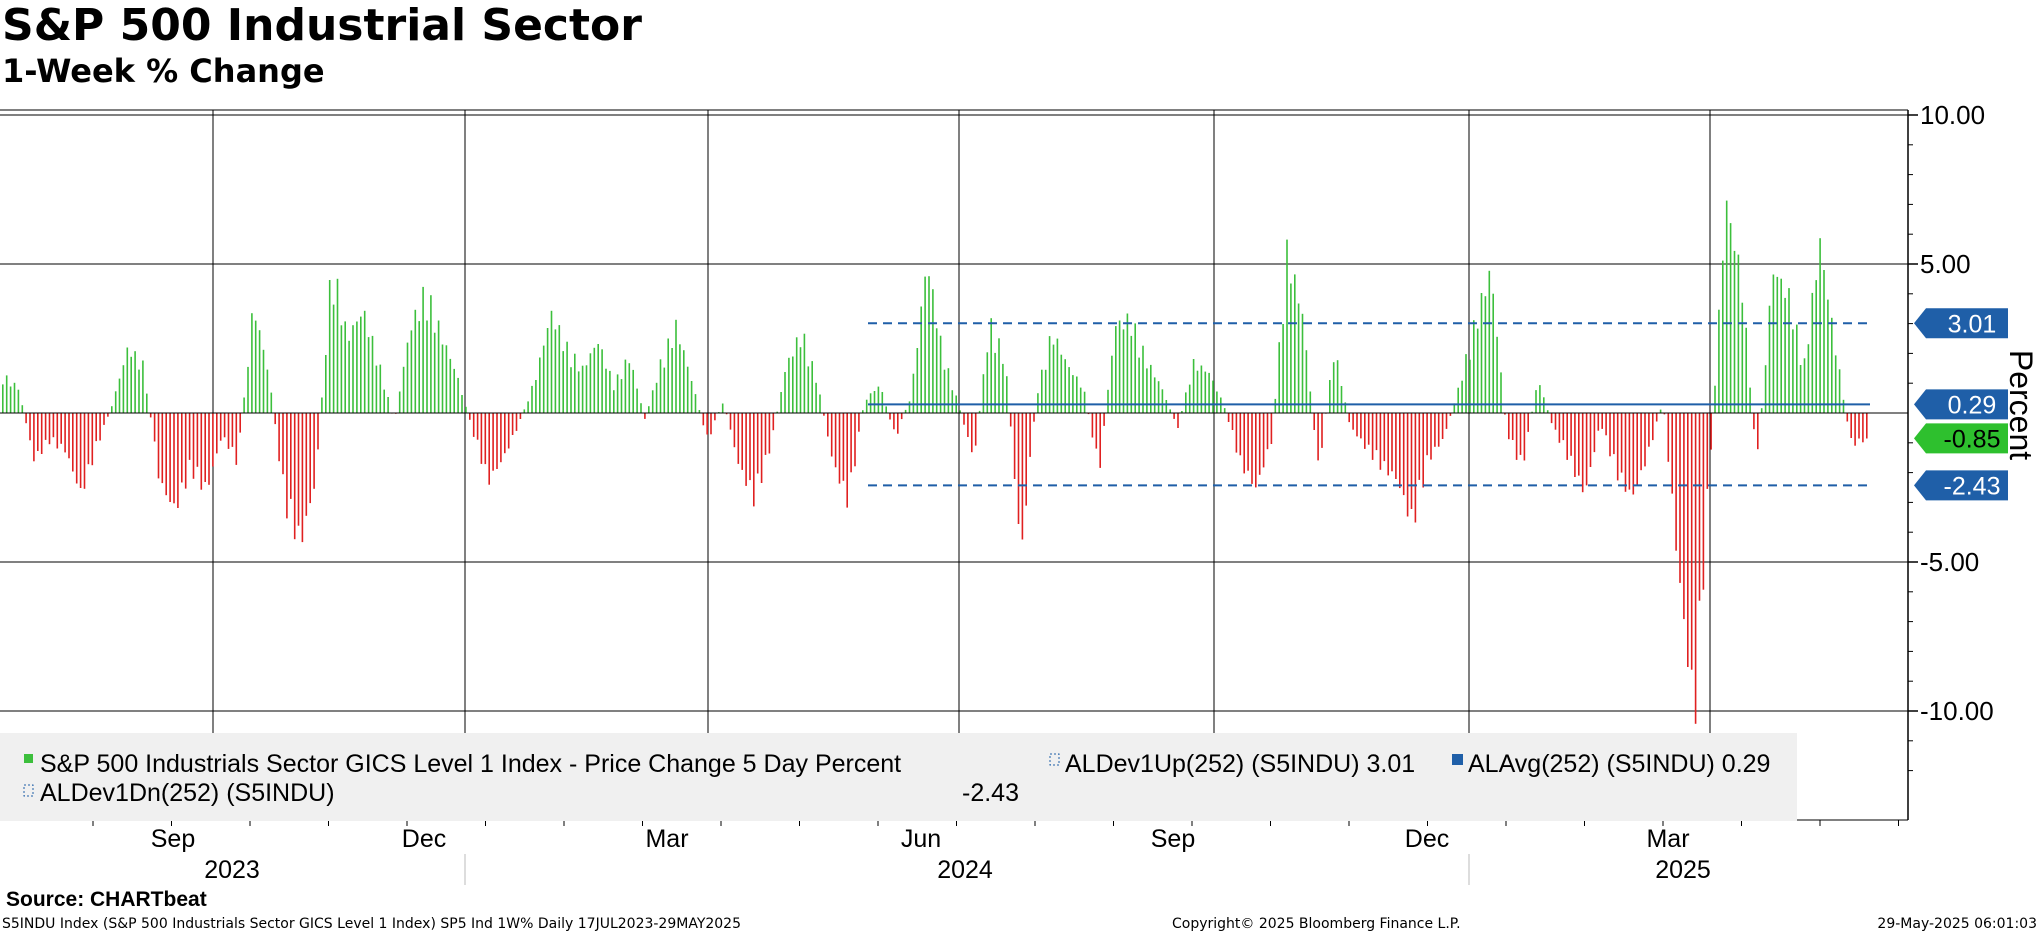 The height and width of the screenshot is (936, 2041). I want to click on legend-avg-swatch, so click(1457, 759).